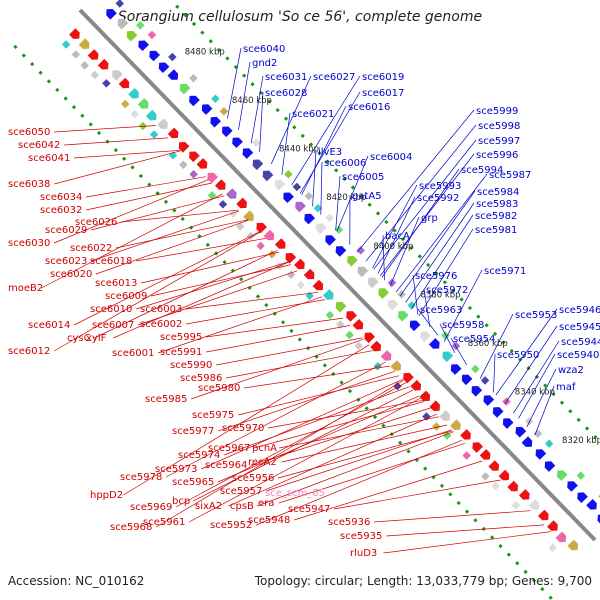 Image resolution: width=600 pixels, height=600 pixels. What do you see at coordinates (66, 230) in the screenshot?
I see `gene-label-forward: sce6029` at bounding box center [66, 230].